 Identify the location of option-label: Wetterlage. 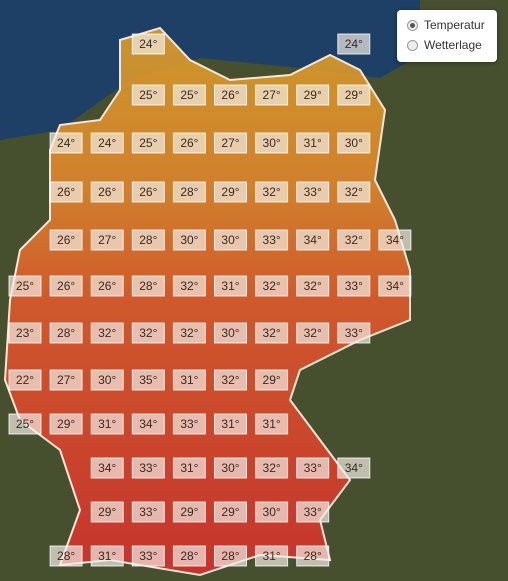
(453, 45).